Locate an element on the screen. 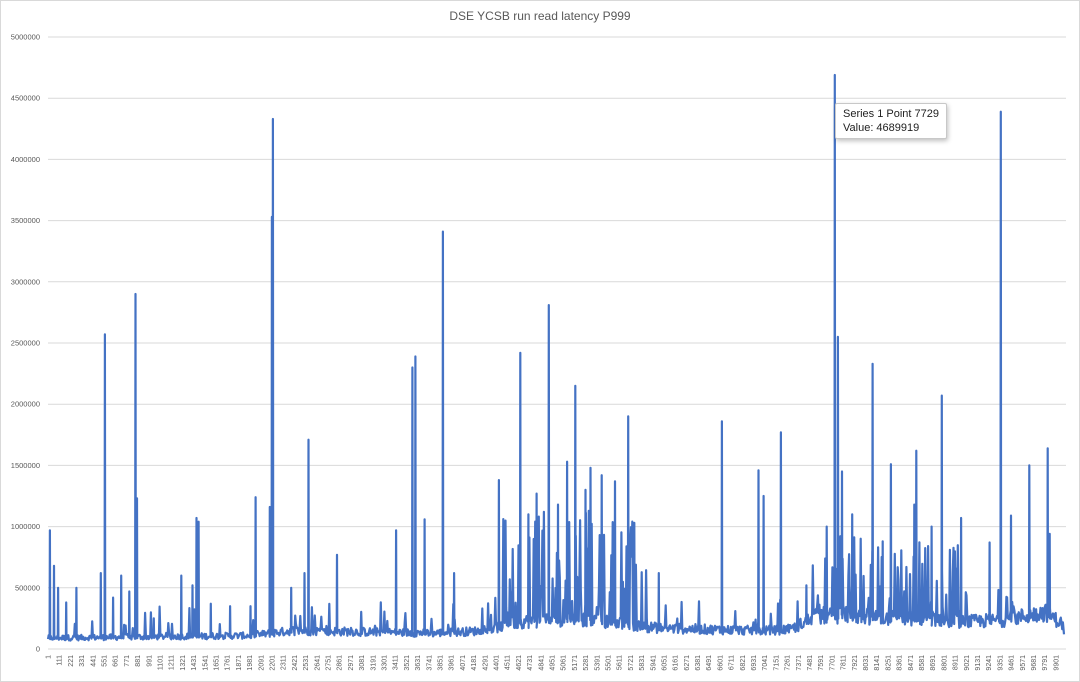 This screenshot has width=1080, height=682. x-tick-label: 8031 is located at coordinates (866, 663).